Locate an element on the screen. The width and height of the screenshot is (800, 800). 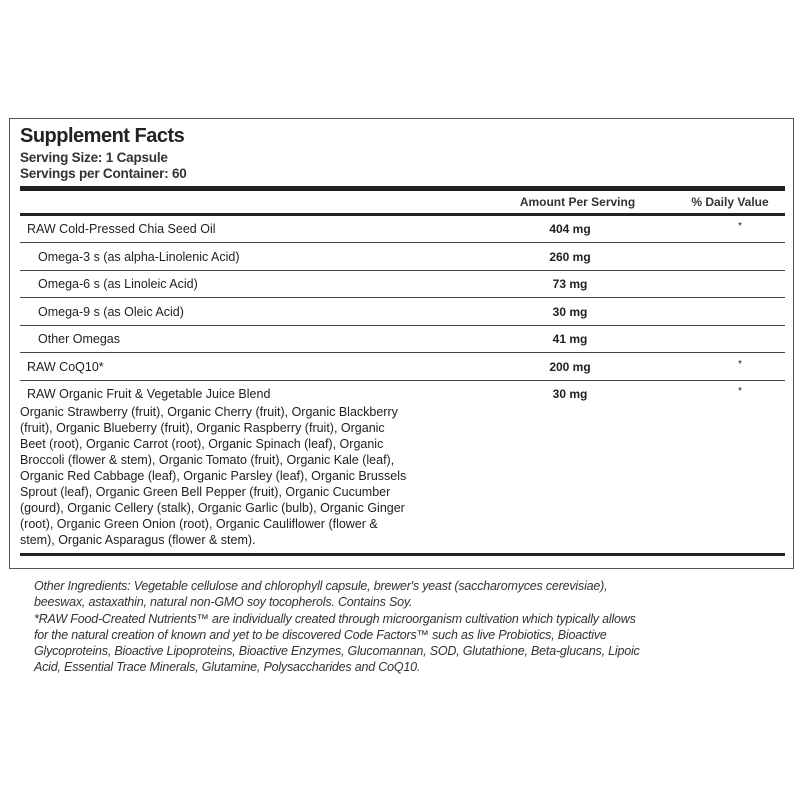
nutrient-name: RAW Cold-Pressed Chia Seed Oil is located at coordinates (121, 229).